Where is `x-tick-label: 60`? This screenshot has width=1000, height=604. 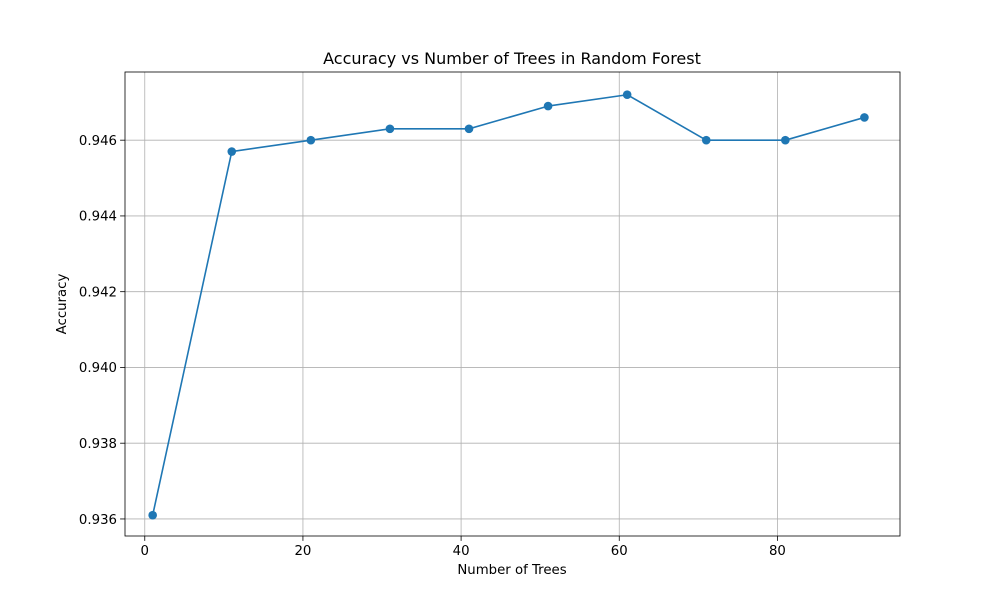
x-tick-label: 60 is located at coordinates (619, 551).